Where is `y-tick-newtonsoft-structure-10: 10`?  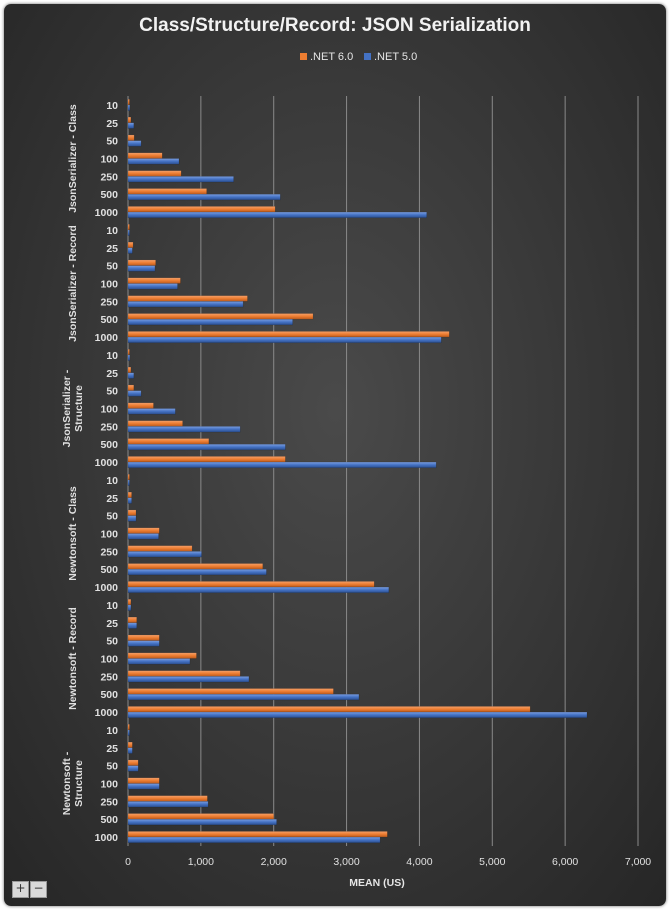
y-tick-newtonsoft-structure-10: 10 is located at coordinates (112, 731).